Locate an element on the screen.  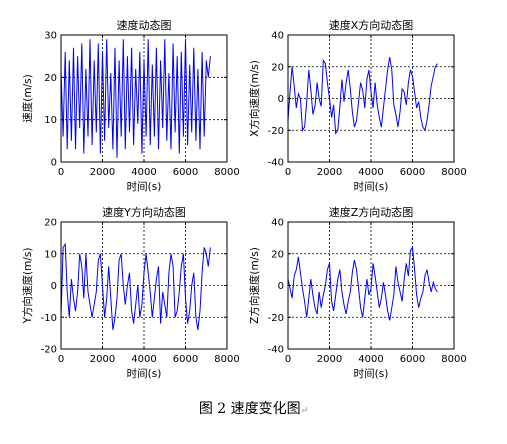
y-tick-label: -10 is located at coordinates (49, 318).